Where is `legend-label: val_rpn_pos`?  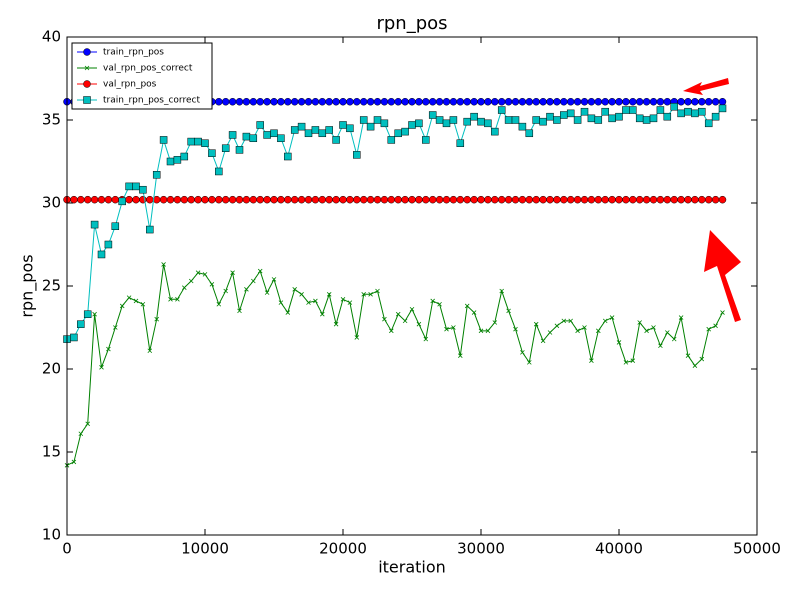
legend-label: val_rpn_pos is located at coordinates (130, 85).